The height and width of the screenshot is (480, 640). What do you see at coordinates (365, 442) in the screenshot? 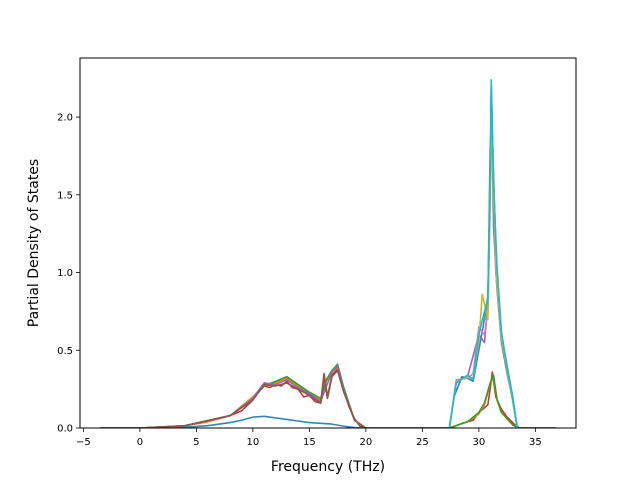
I see `x-tick-label: 20` at bounding box center [365, 442].